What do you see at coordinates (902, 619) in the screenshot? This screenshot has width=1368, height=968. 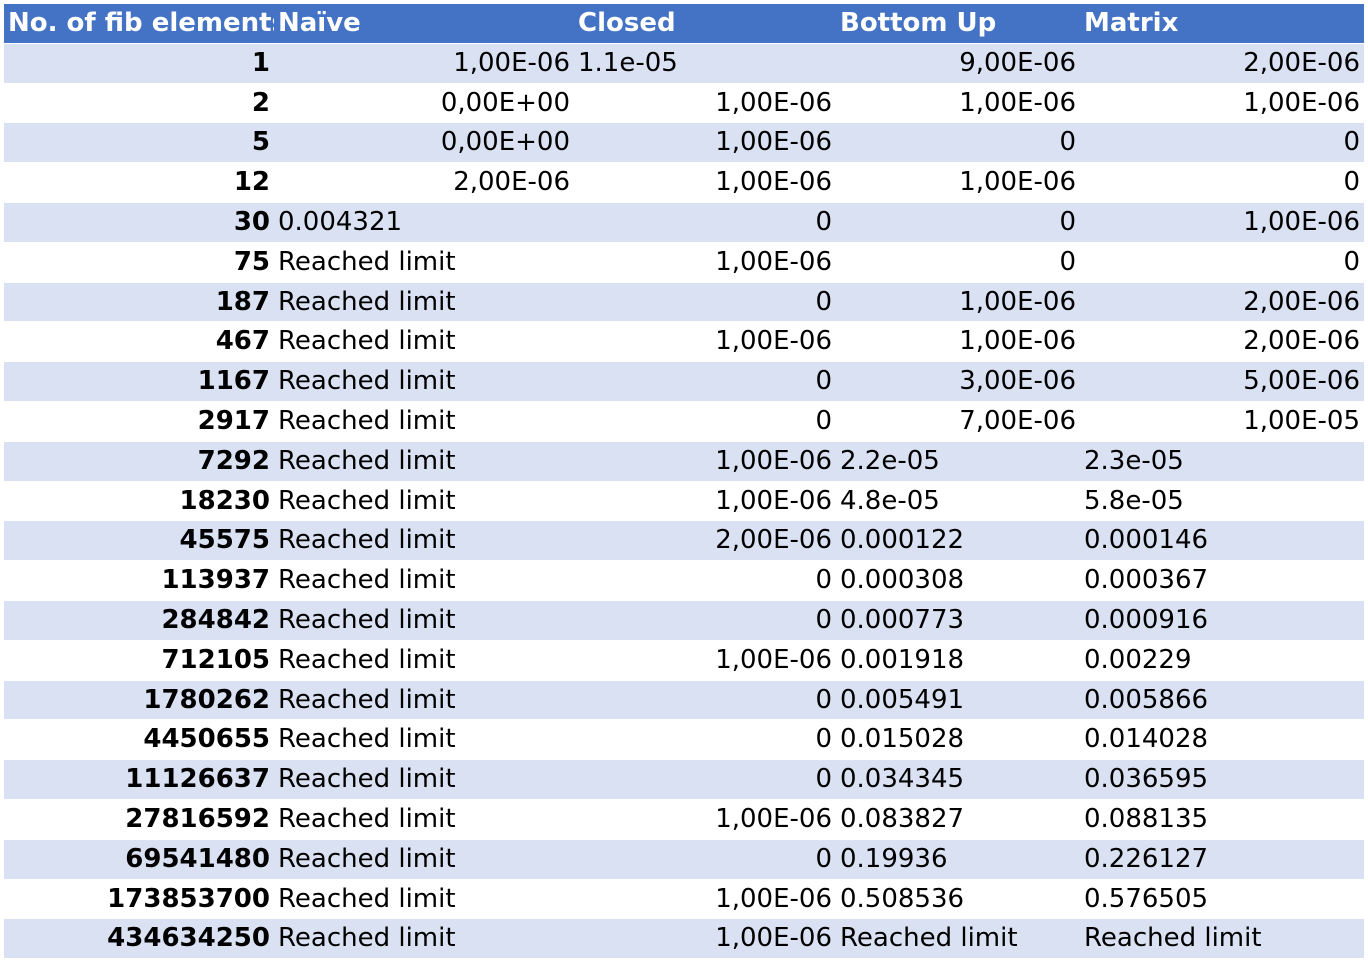 I see `bottom-up-cell: 0.000773` at bounding box center [902, 619].